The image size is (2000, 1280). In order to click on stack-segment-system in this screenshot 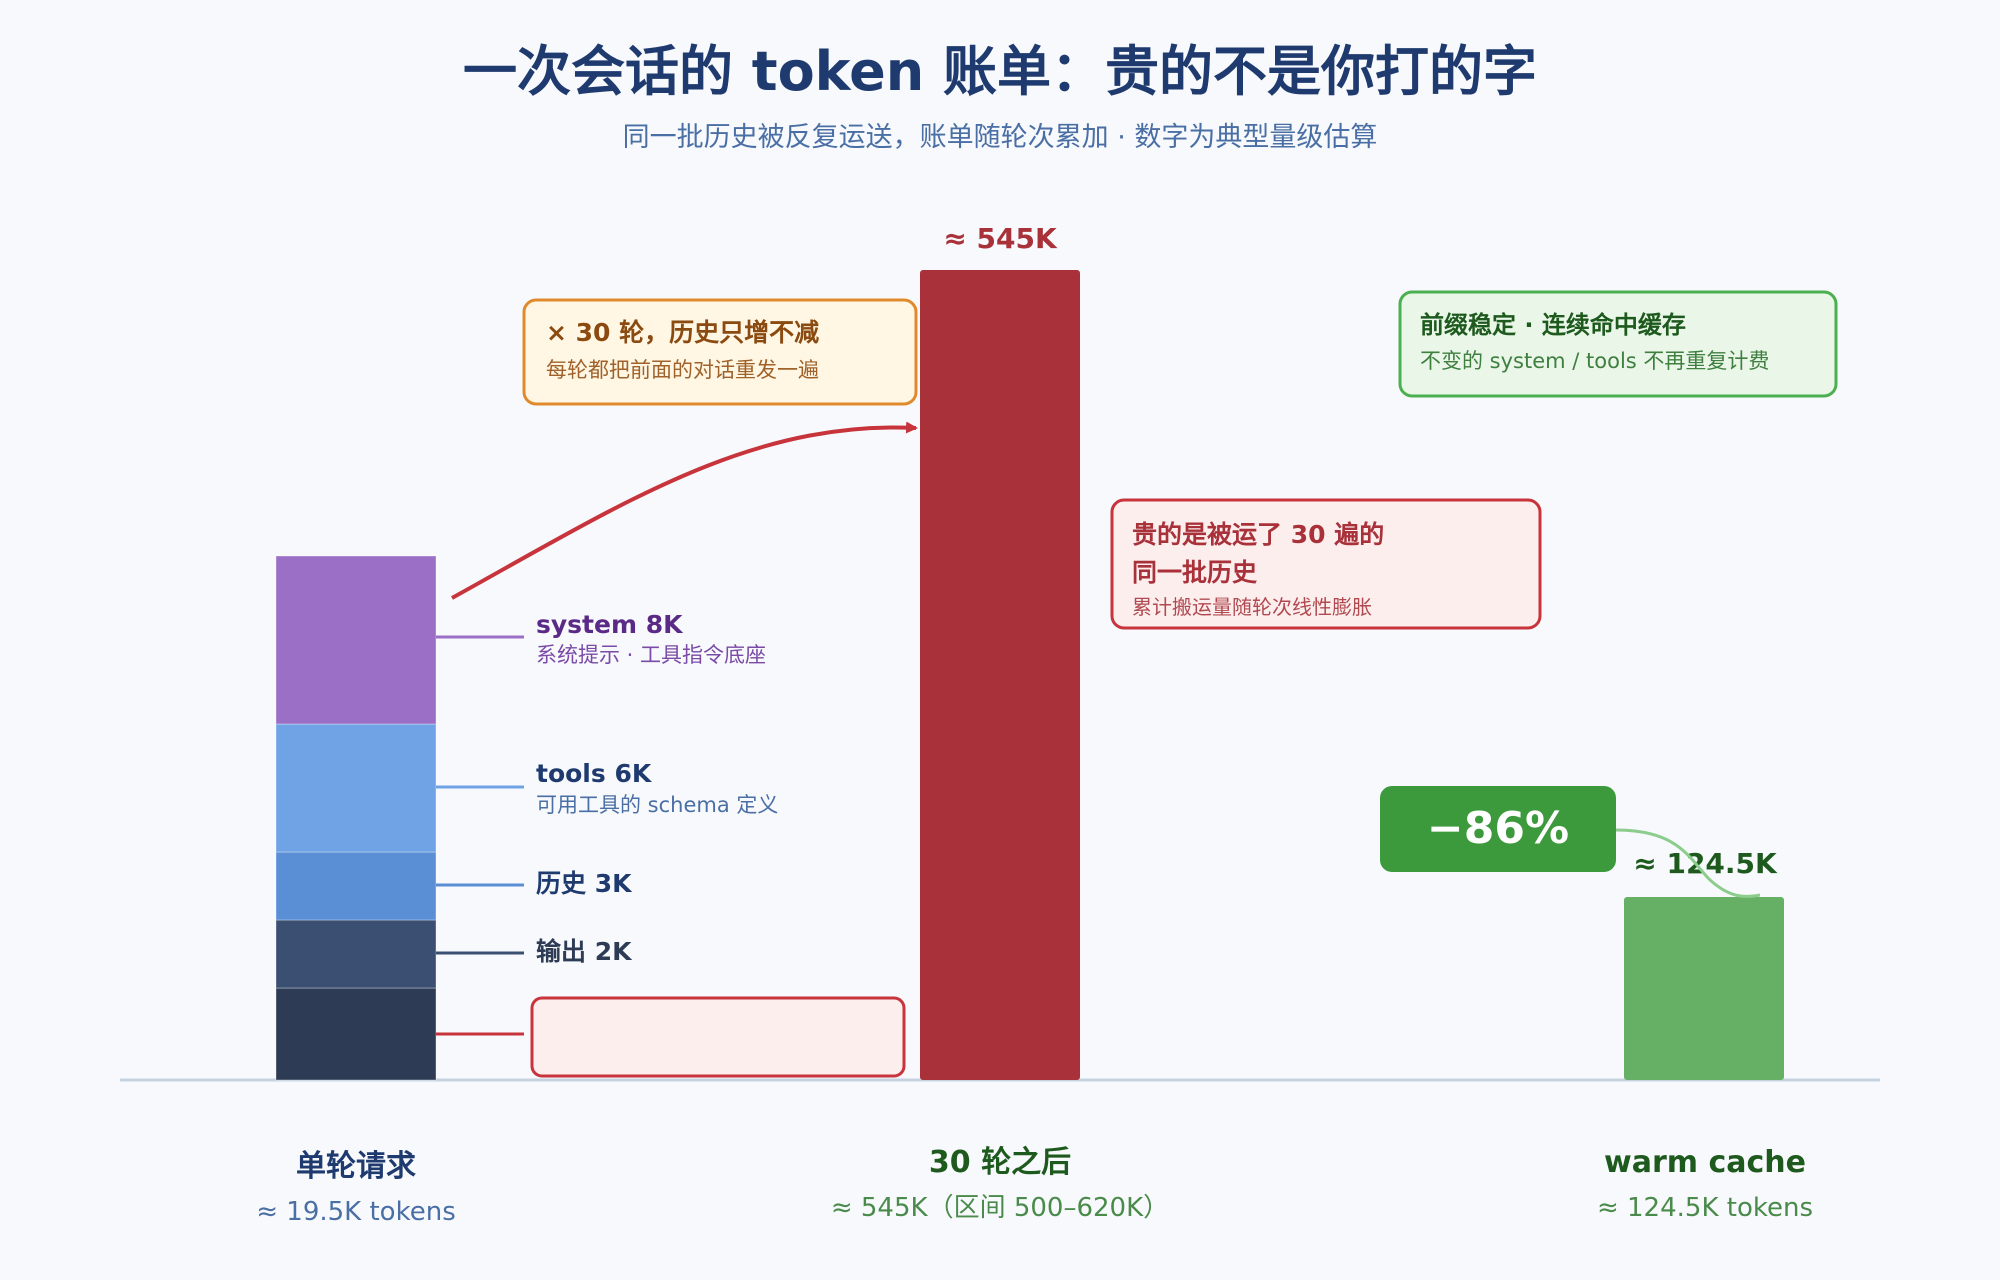, I will do `click(356, 640)`.